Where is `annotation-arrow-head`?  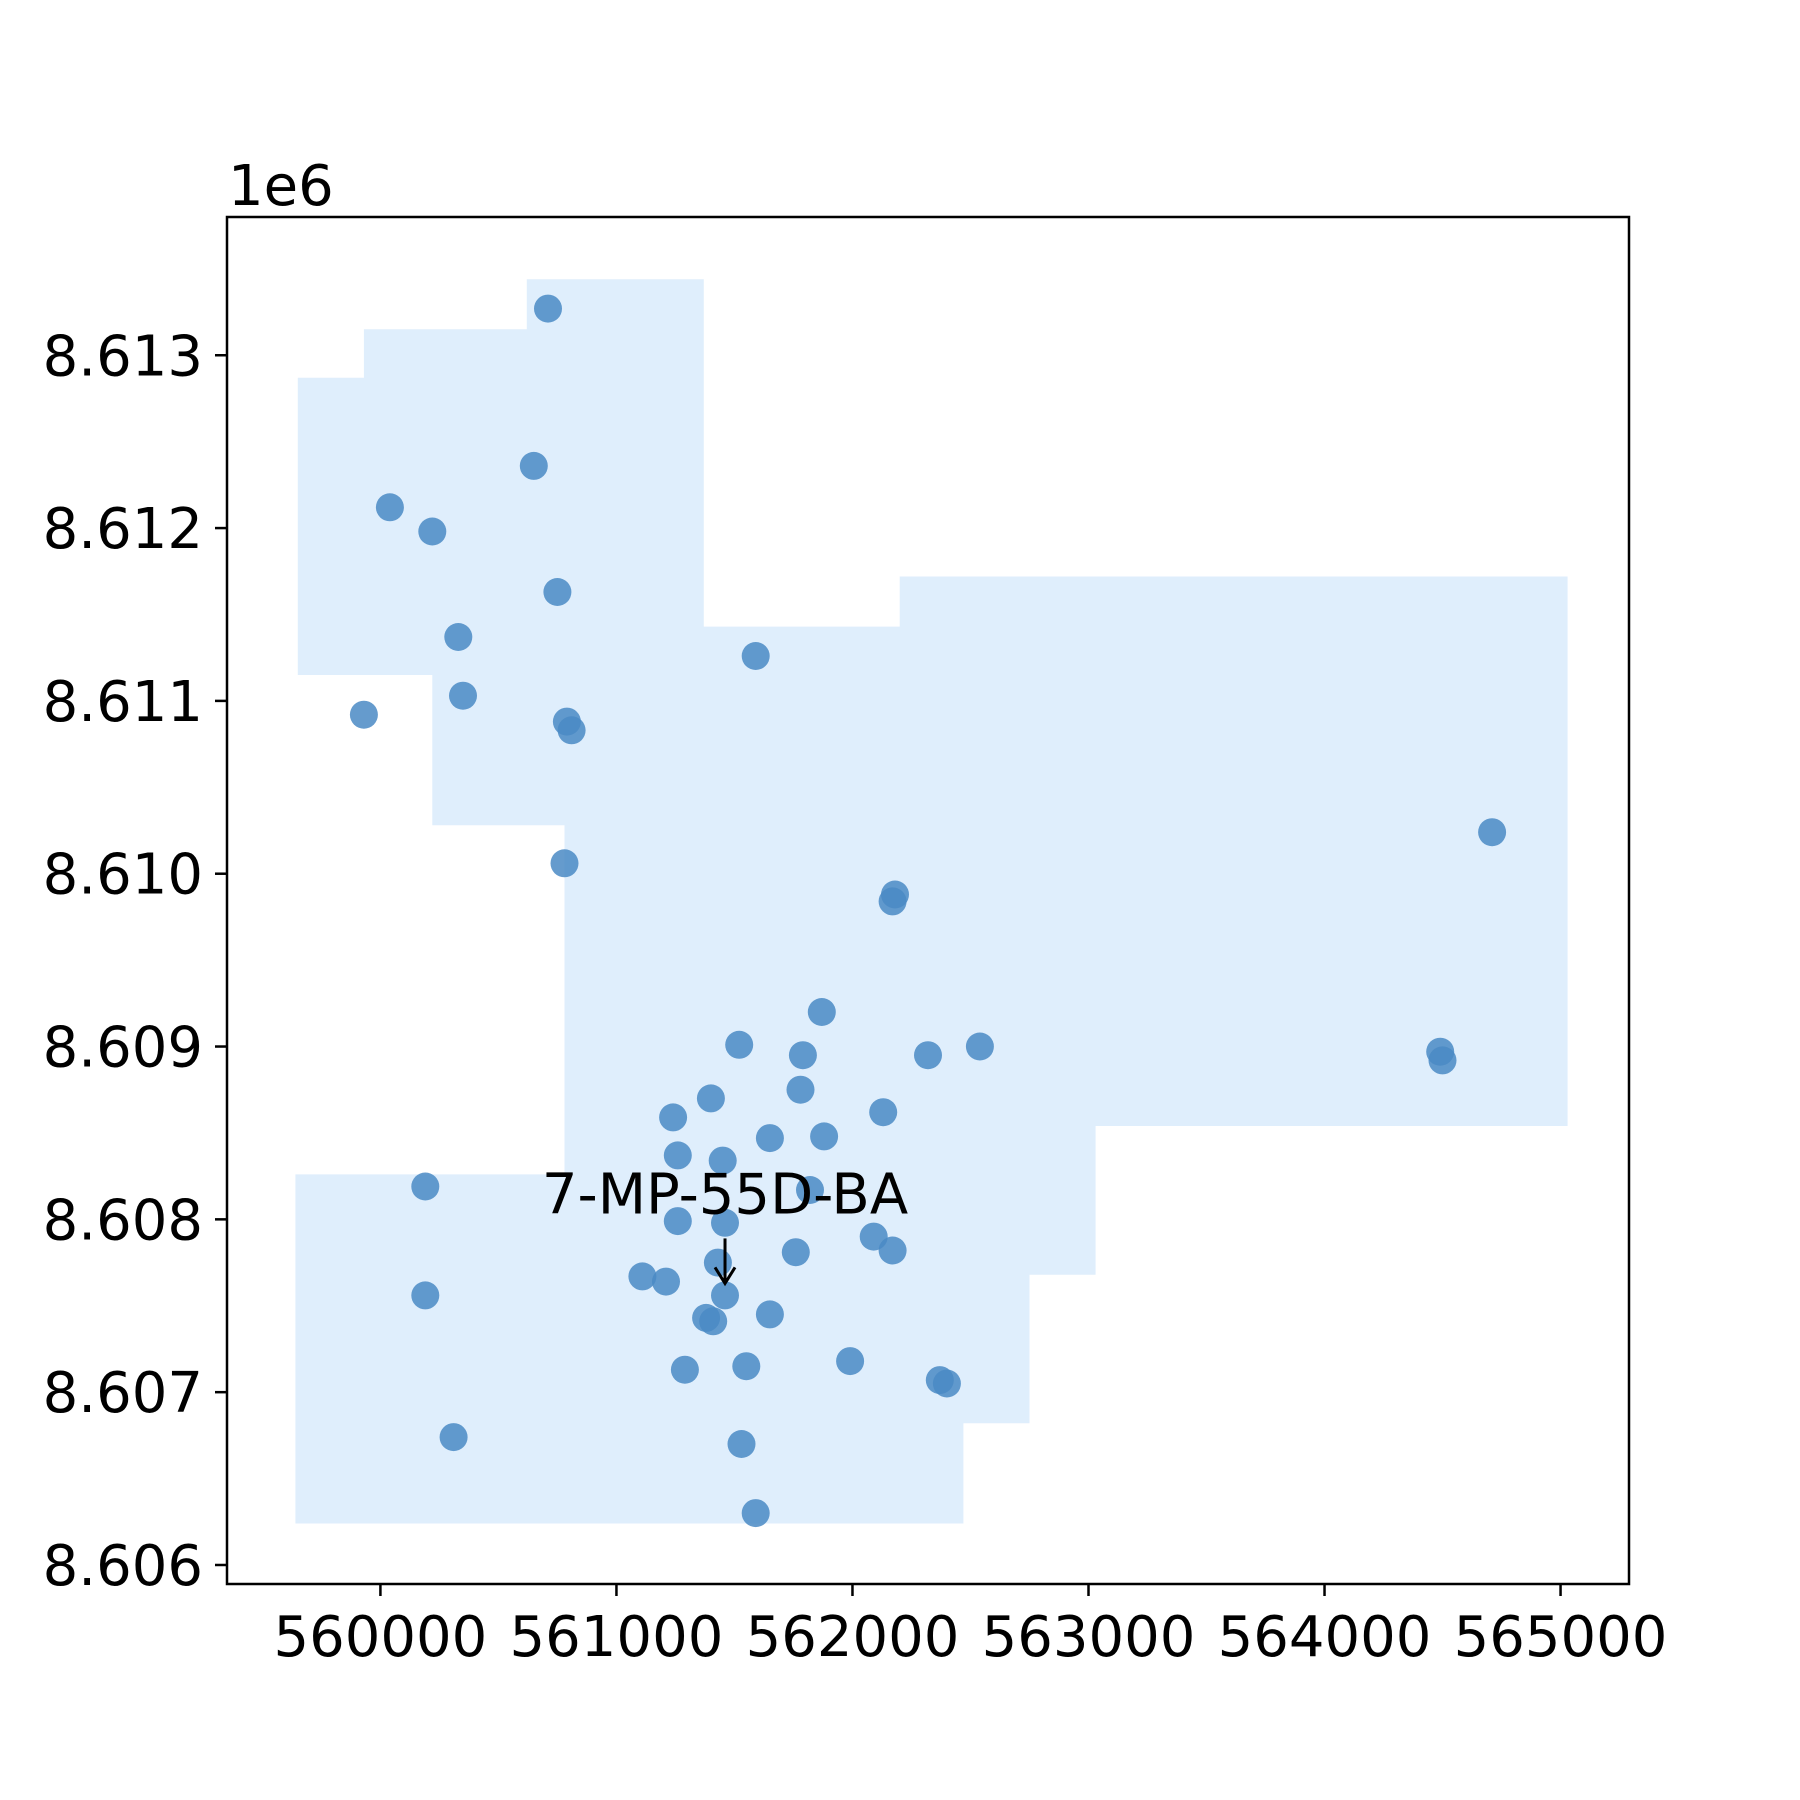 annotation-arrow-head is located at coordinates (725, 1276).